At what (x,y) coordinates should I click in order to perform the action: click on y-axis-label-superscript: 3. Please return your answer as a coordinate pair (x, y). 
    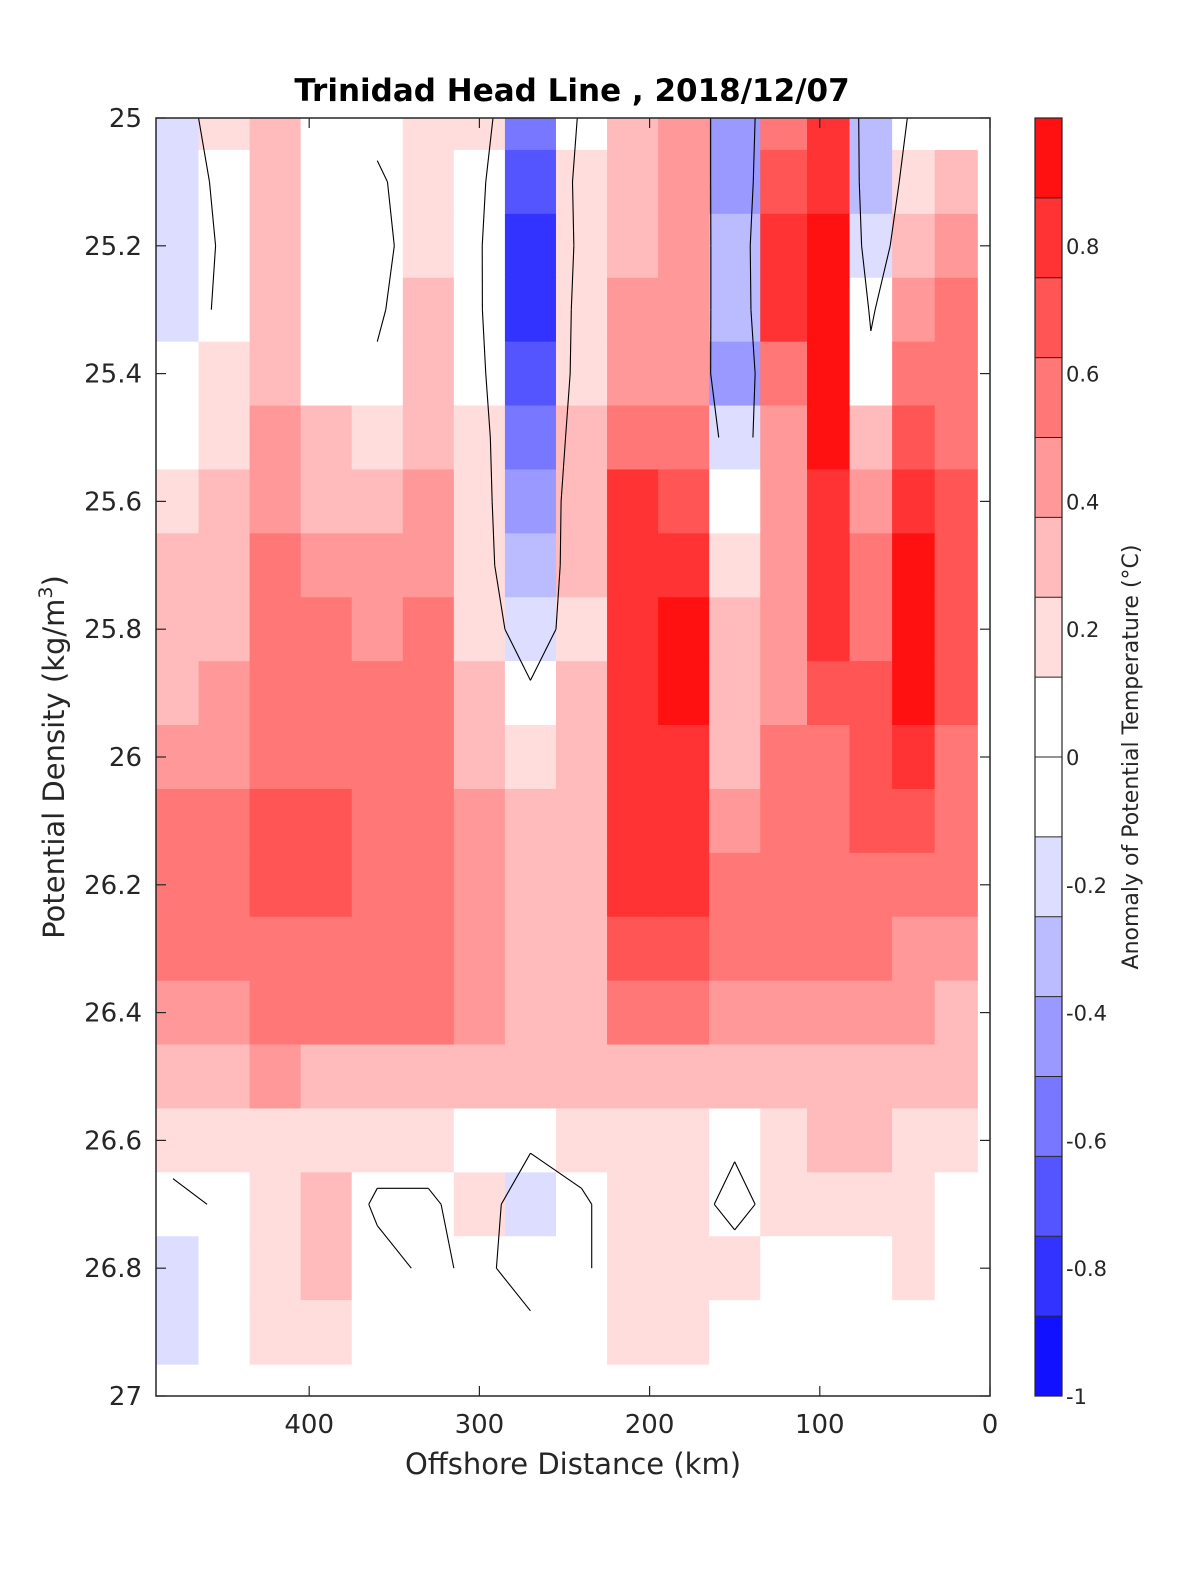
    Looking at the image, I should click on (46, 592).